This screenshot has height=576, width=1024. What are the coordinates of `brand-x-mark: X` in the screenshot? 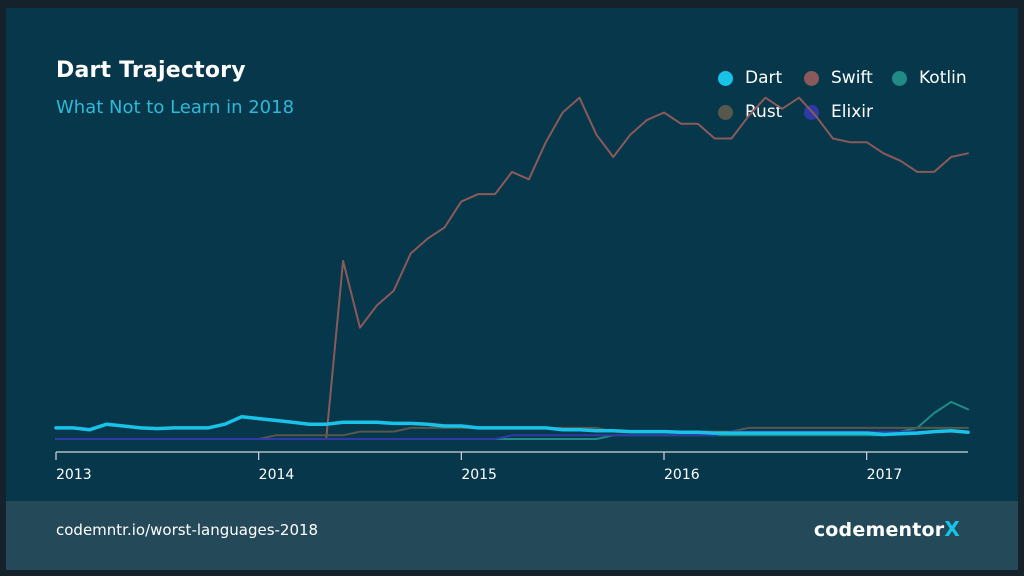 It's located at (952, 529).